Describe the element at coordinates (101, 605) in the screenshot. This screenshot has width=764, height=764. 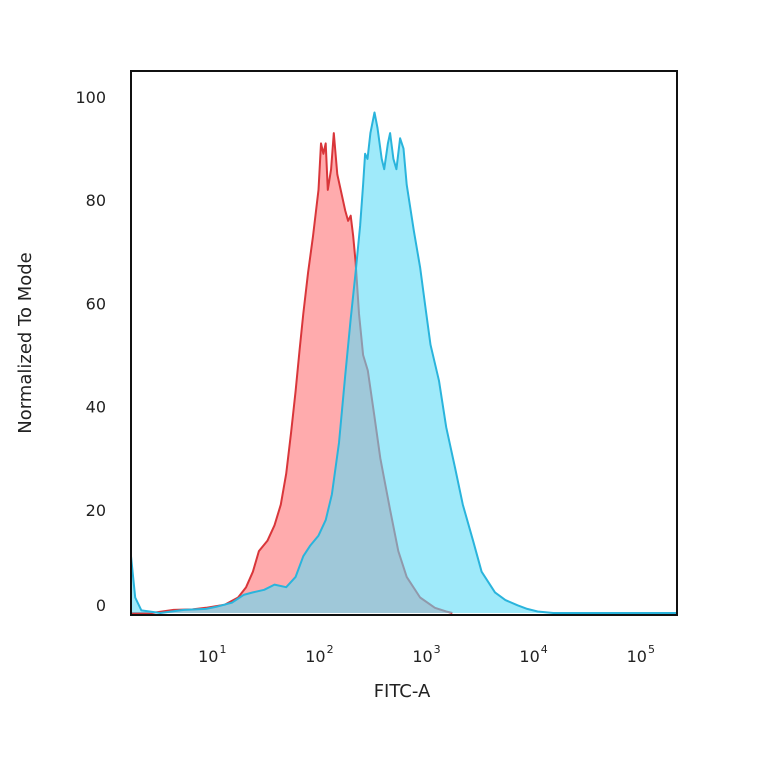
I see `y-tick-label: 0` at that location.